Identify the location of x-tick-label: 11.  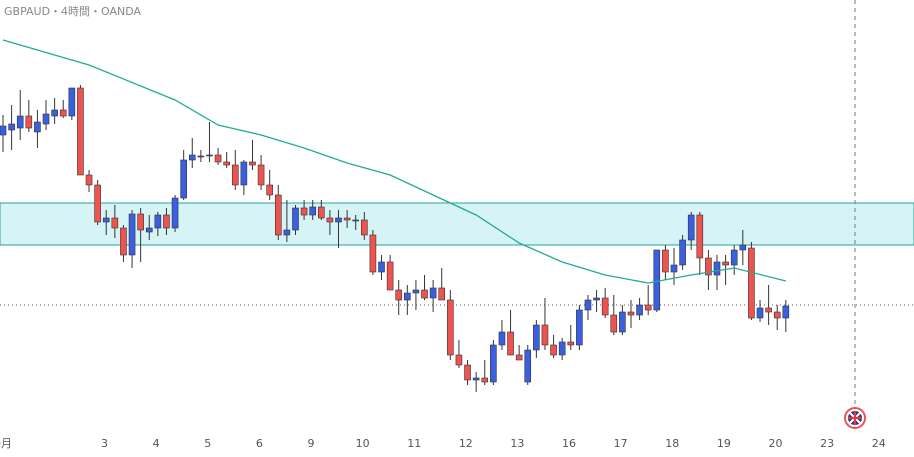
(414, 443).